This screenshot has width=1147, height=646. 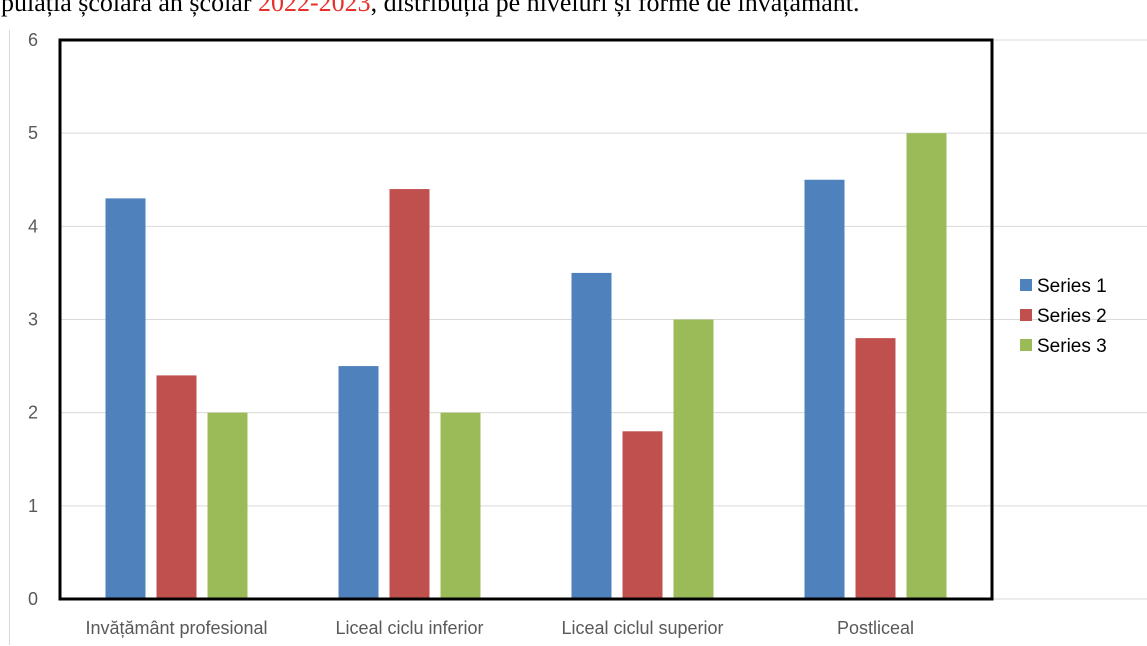 What do you see at coordinates (33, 599) in the screenshot?
I see `y-tick-label-0: 0` at bounding box center [33, 599].